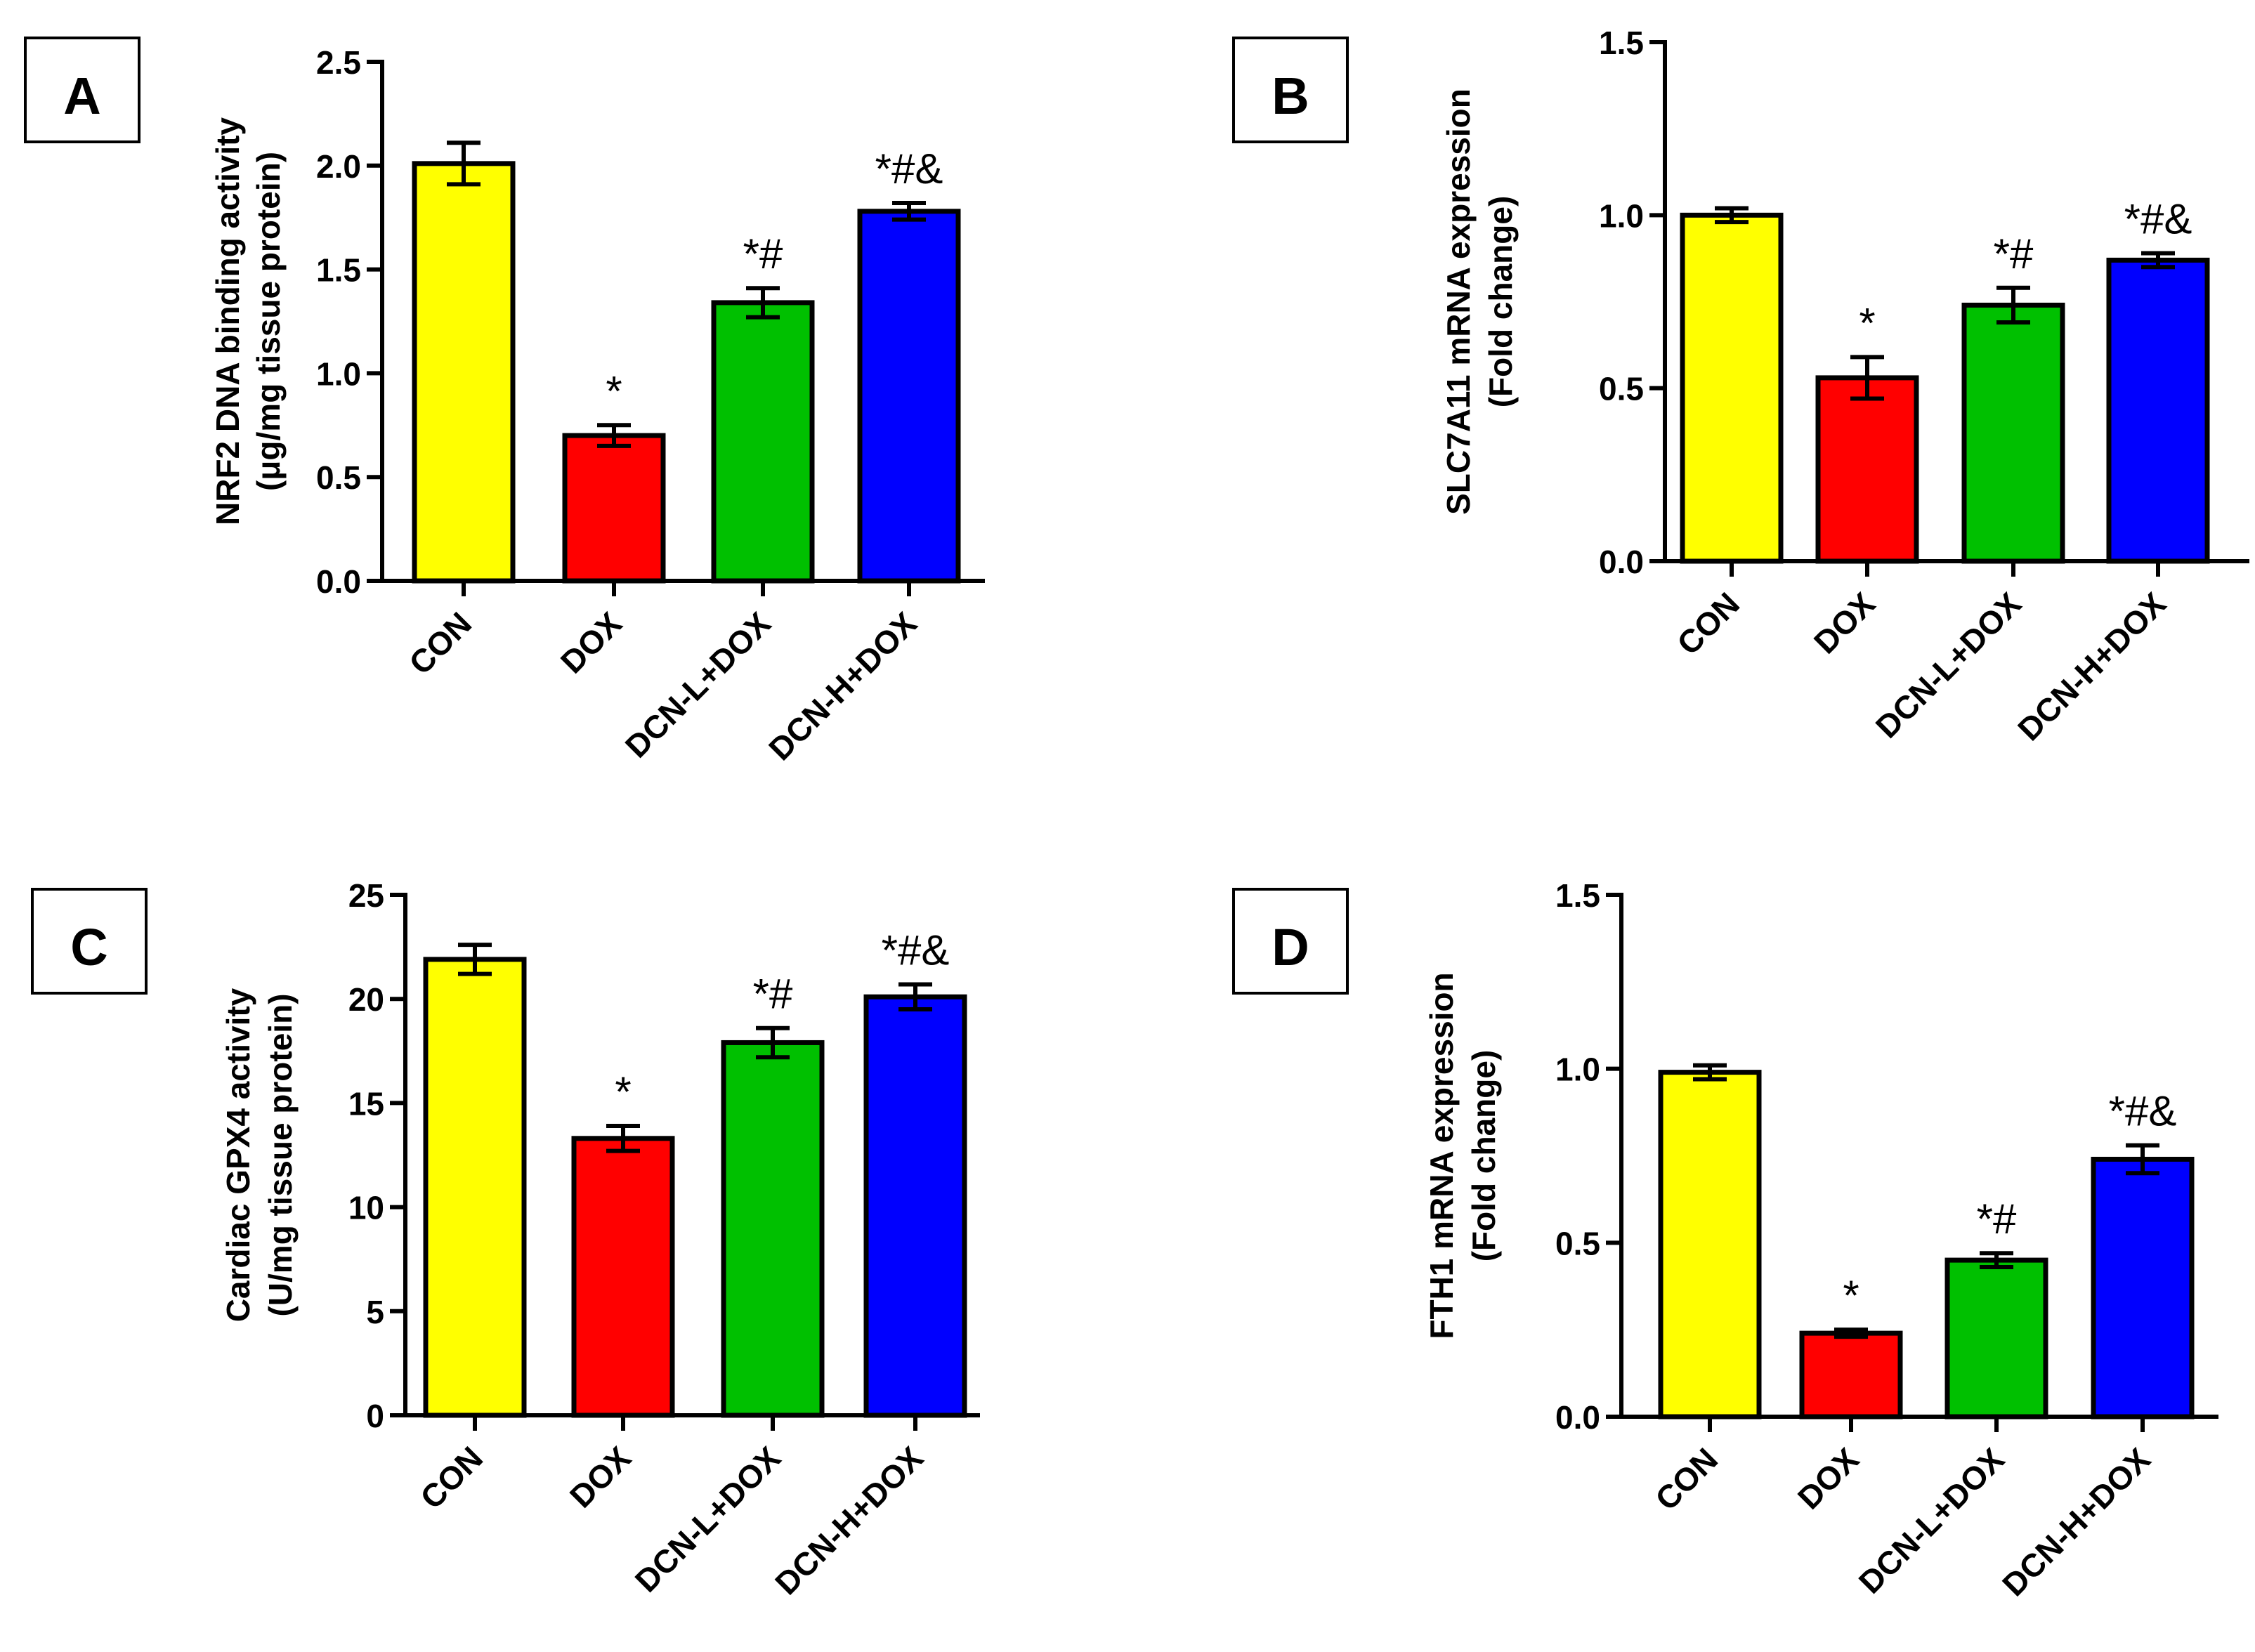 The height and width of the screenshot is (1652, 2255). What do you see at coordinates (88, 947) in the screenshot?
I see `panel-letter: C` at bounding box center [88, 947].